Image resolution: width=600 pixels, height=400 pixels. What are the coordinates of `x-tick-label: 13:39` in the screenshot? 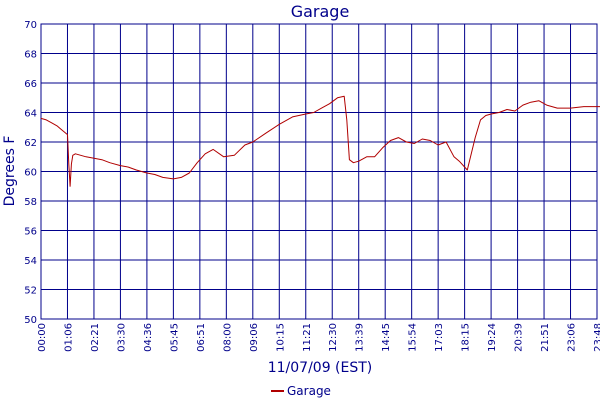 It's located at (360, 337).